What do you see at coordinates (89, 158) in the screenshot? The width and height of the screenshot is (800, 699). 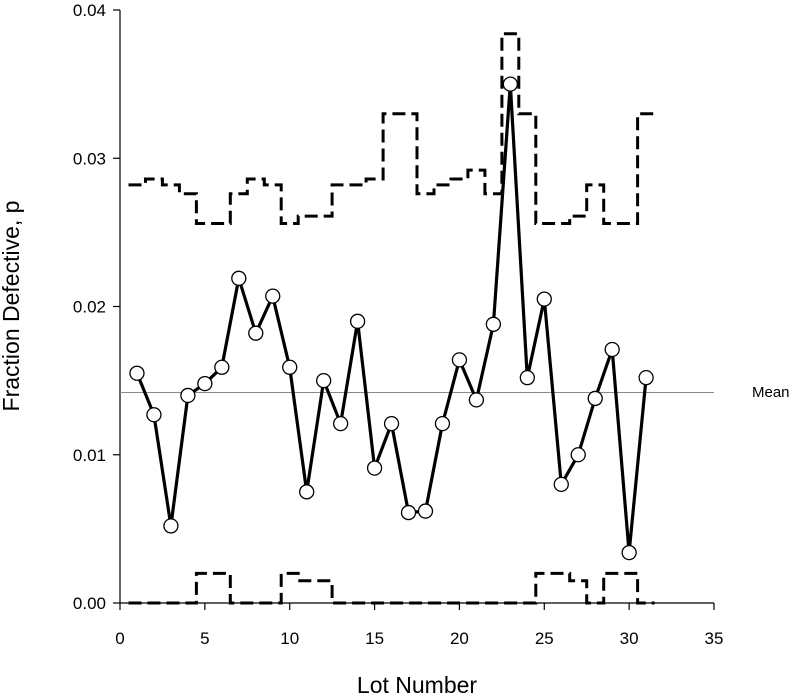 I see `y-tick-label: 0.03` at bounding box center [89, 158].